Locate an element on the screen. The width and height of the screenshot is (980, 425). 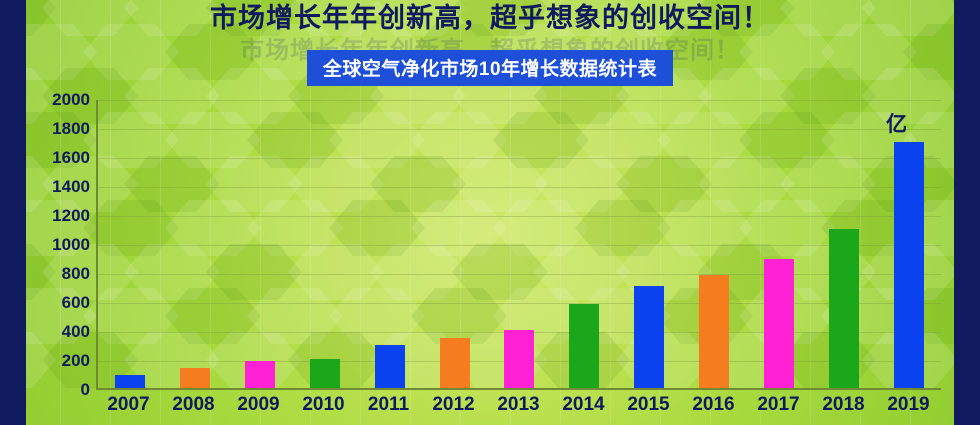
y-tick-label: 1000 is located at coordinates (71, 244).